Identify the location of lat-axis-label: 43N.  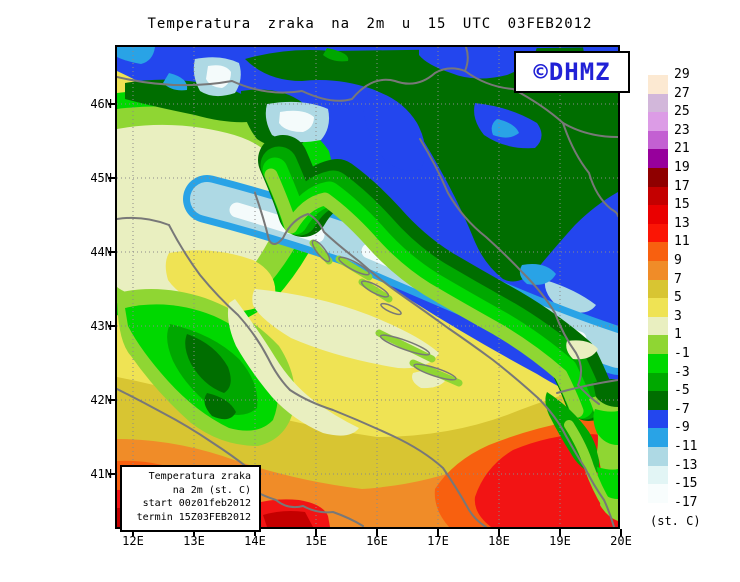
(101, 326).